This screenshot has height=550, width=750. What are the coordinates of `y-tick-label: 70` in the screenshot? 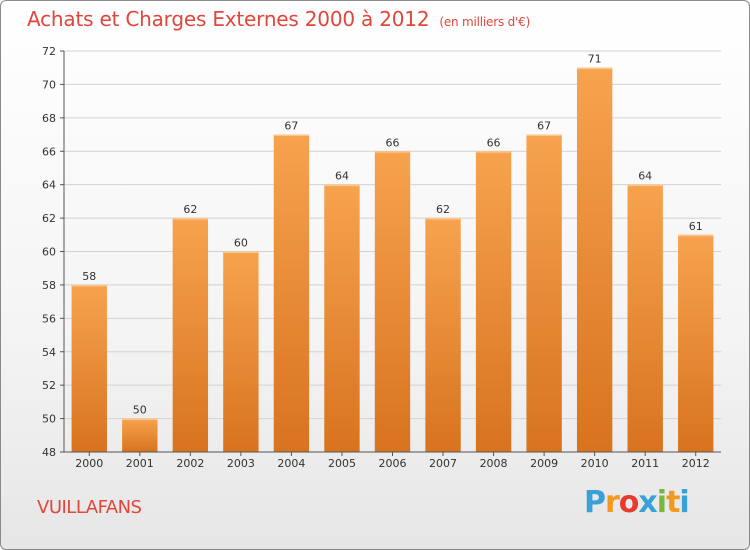 It's located at (49, 84).